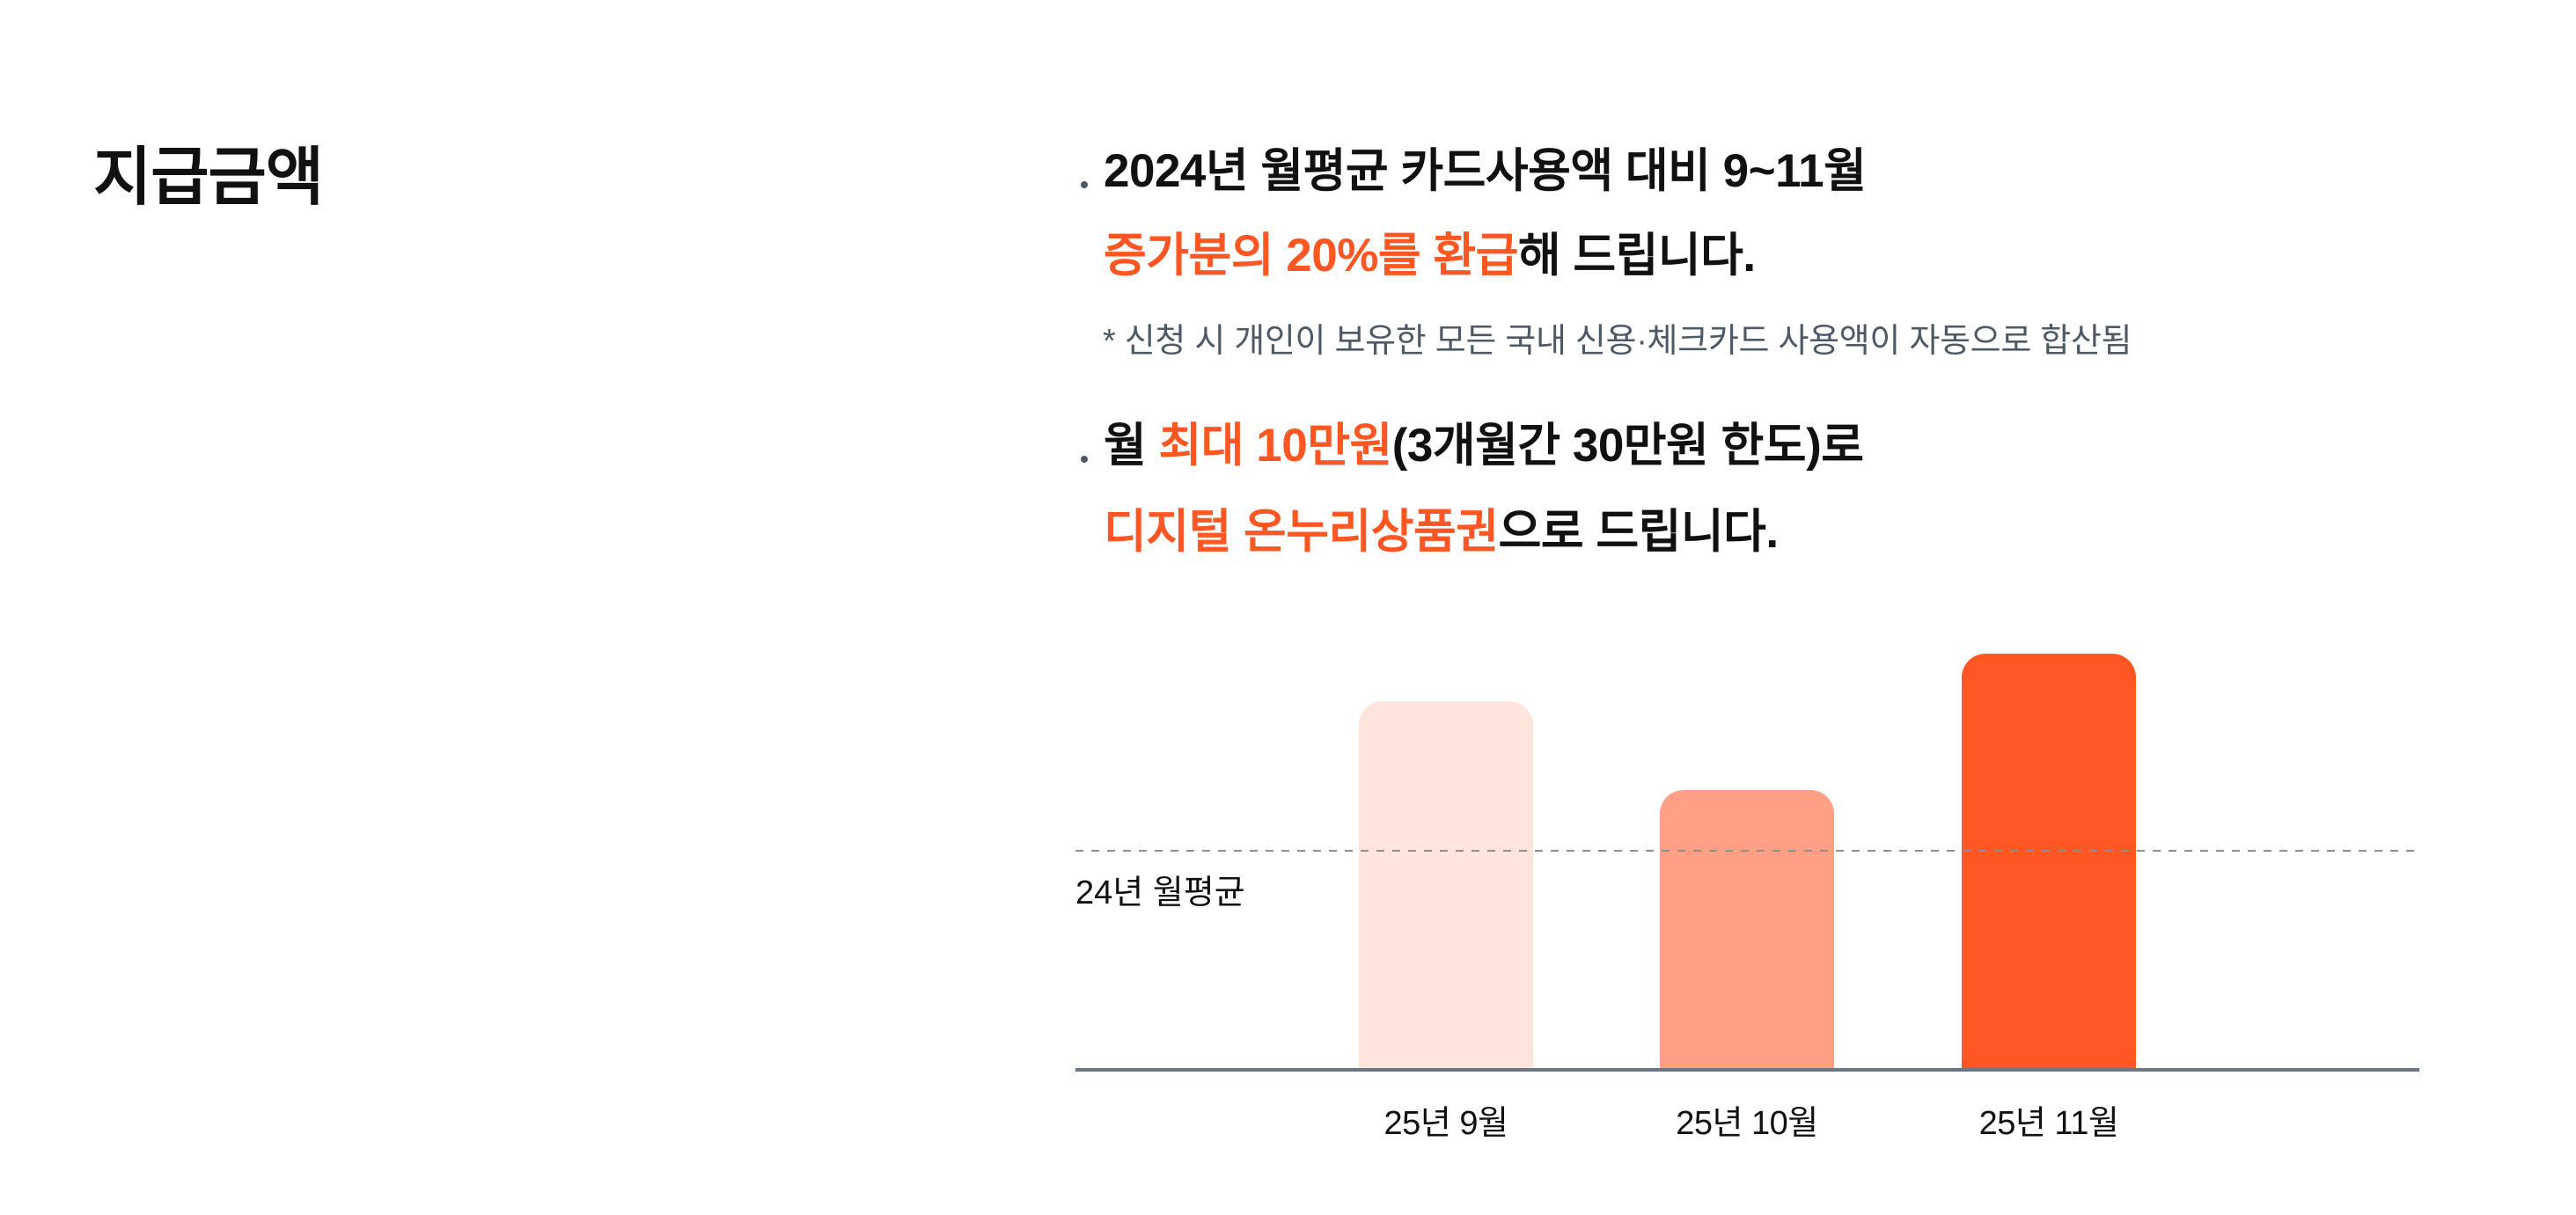 The height and width of the screenshot is (1215, 2576). I want to click on bullet-1-line-2-tail: 해 드립니다., so click(1636, 256).